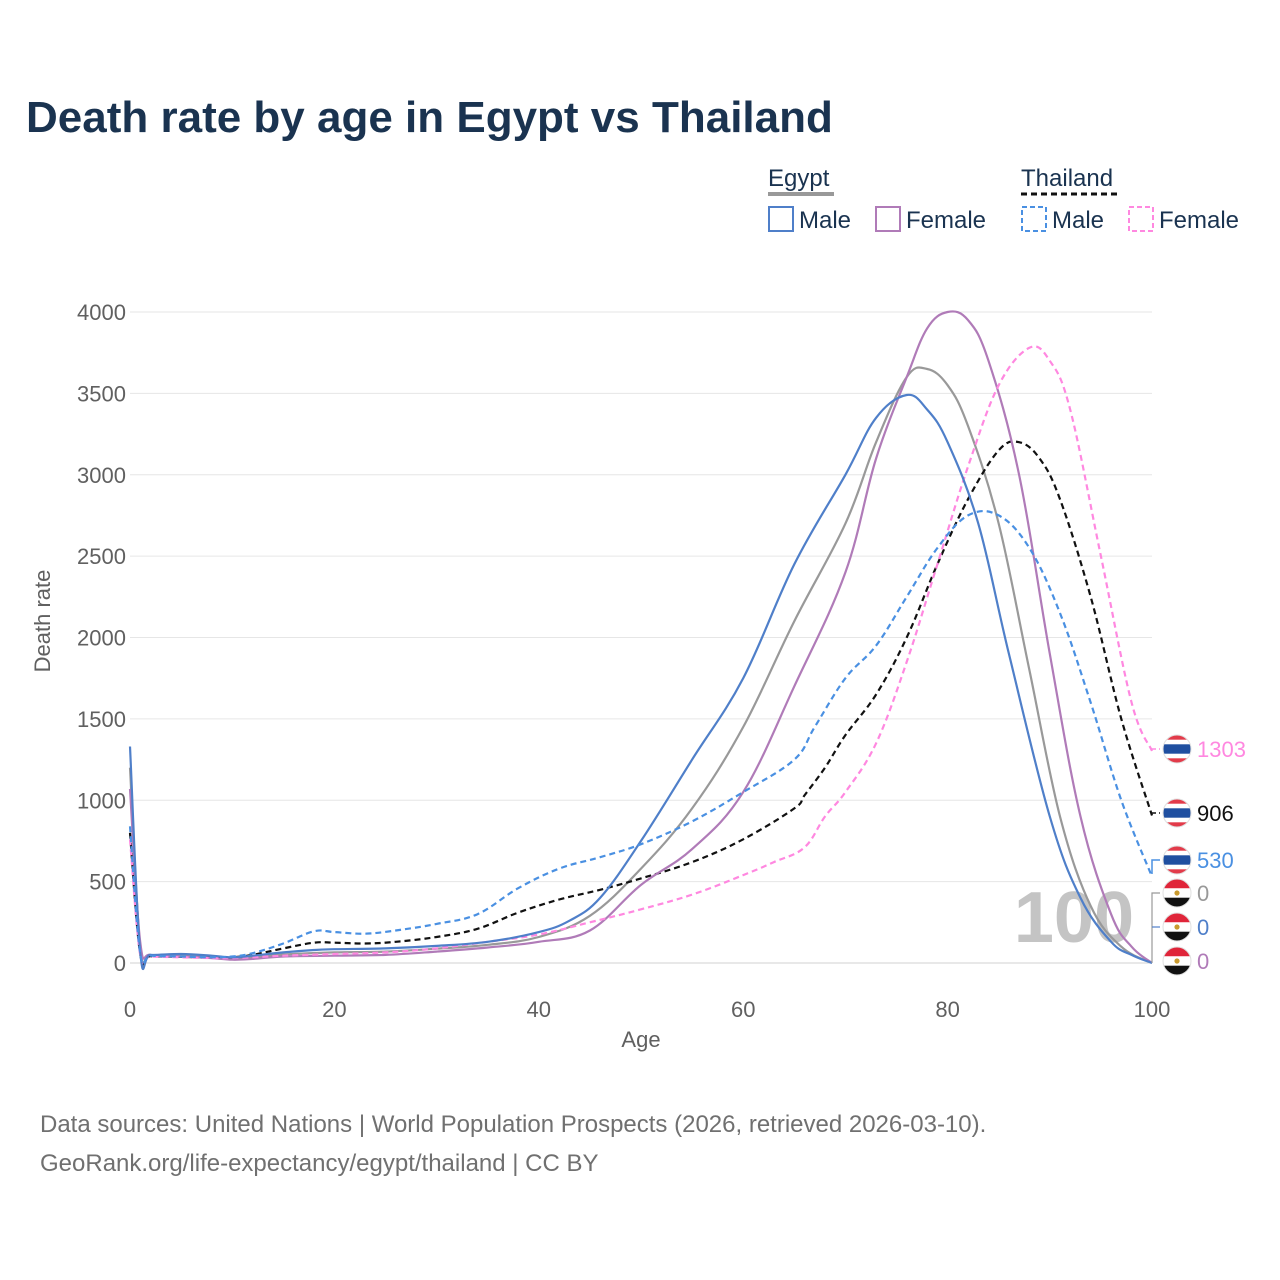  Describe the element at coordinates (647, 1009) in the screenshot. I see `x-tick-labels: 0 20 40 60 80 100` at that location.